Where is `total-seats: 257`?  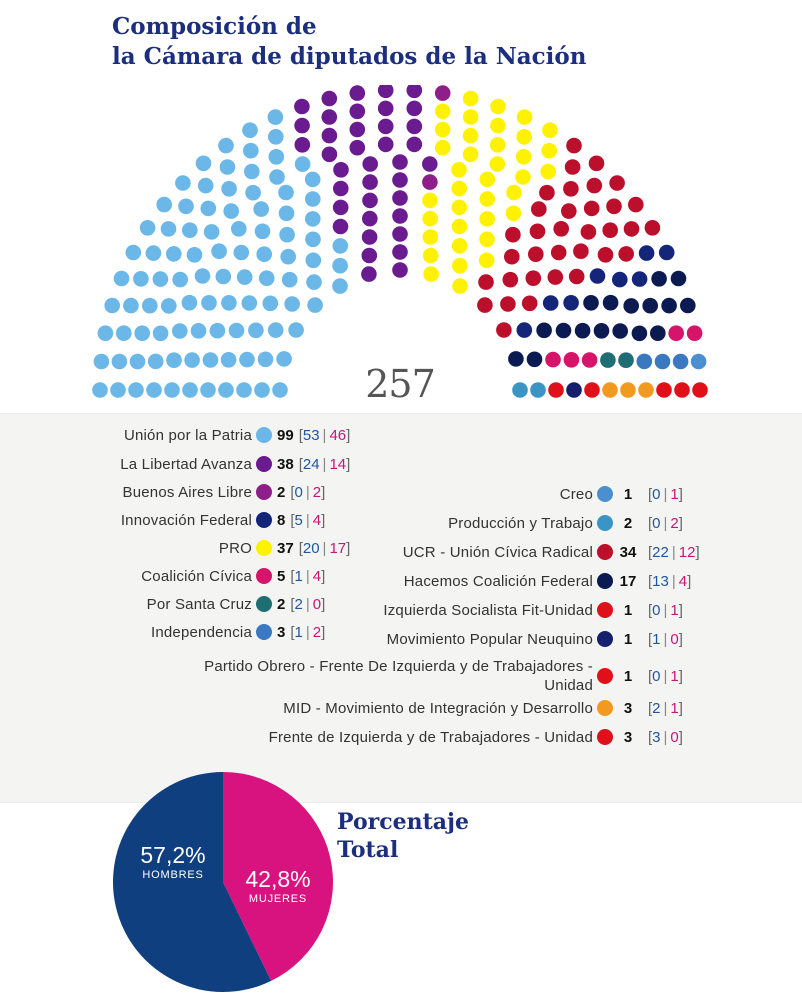
total-seats: 257 is located at coordinates (400, 384).